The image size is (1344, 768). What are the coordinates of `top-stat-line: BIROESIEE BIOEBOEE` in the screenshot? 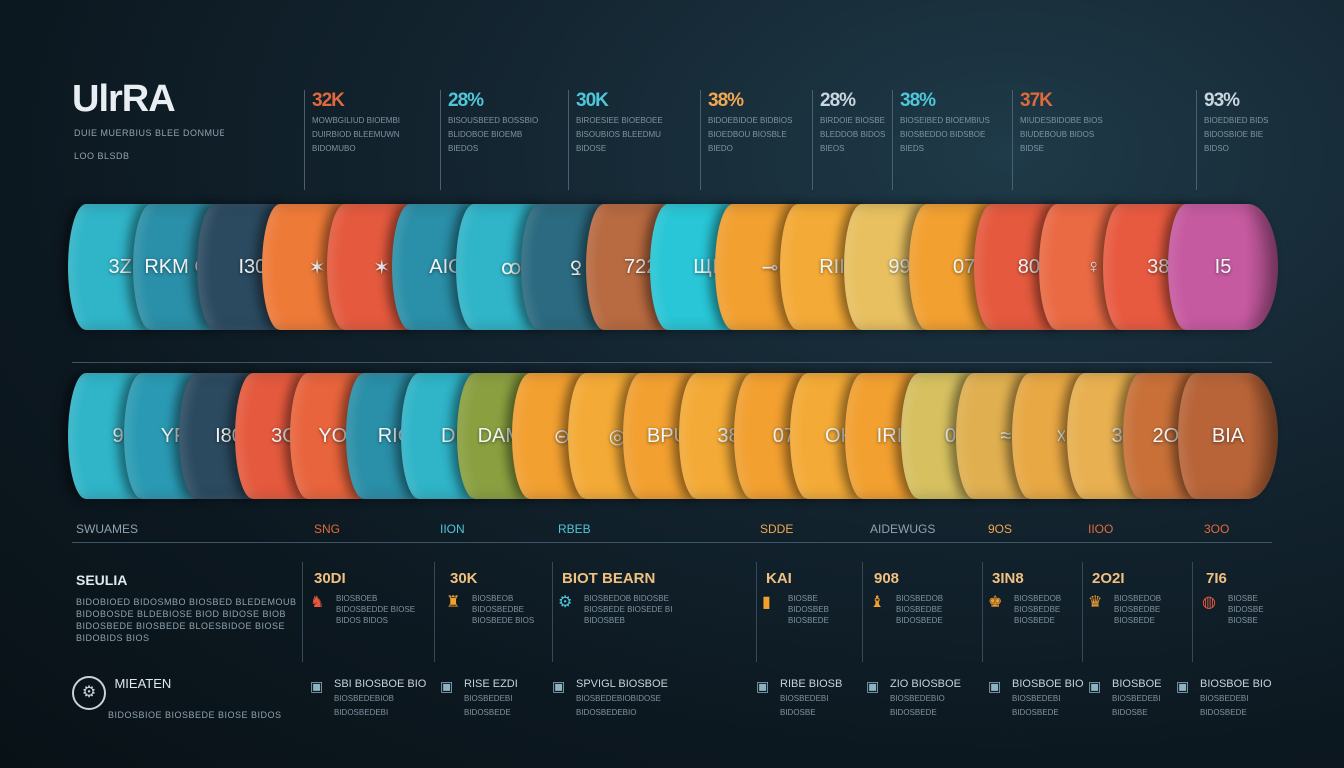 It's located at (619, 120).